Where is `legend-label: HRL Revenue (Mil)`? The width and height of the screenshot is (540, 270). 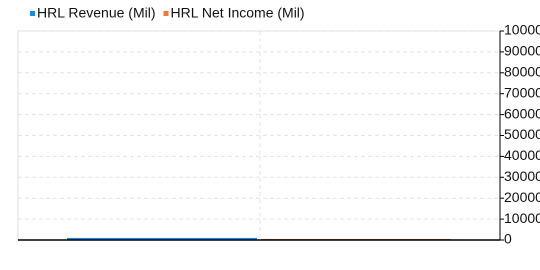 legend-label: HRL Revenue (Mil) is located at coordinates (96, 13).